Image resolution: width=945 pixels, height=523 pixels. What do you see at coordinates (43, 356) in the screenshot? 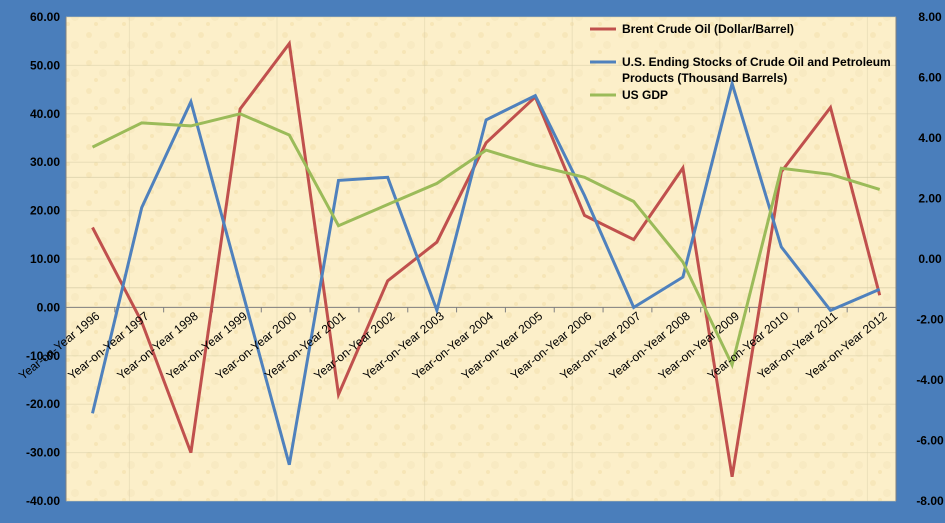
I see `y-left-tick-label: -10.00` at bounding box center [43, 356].